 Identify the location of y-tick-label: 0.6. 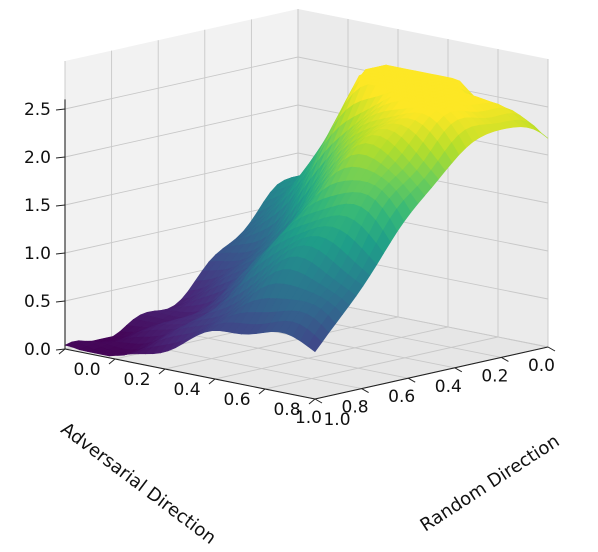
(236, 400).